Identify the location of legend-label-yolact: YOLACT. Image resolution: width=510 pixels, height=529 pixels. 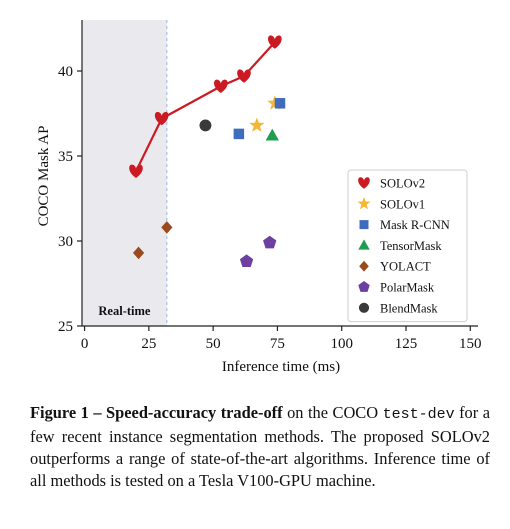
(405, 267).